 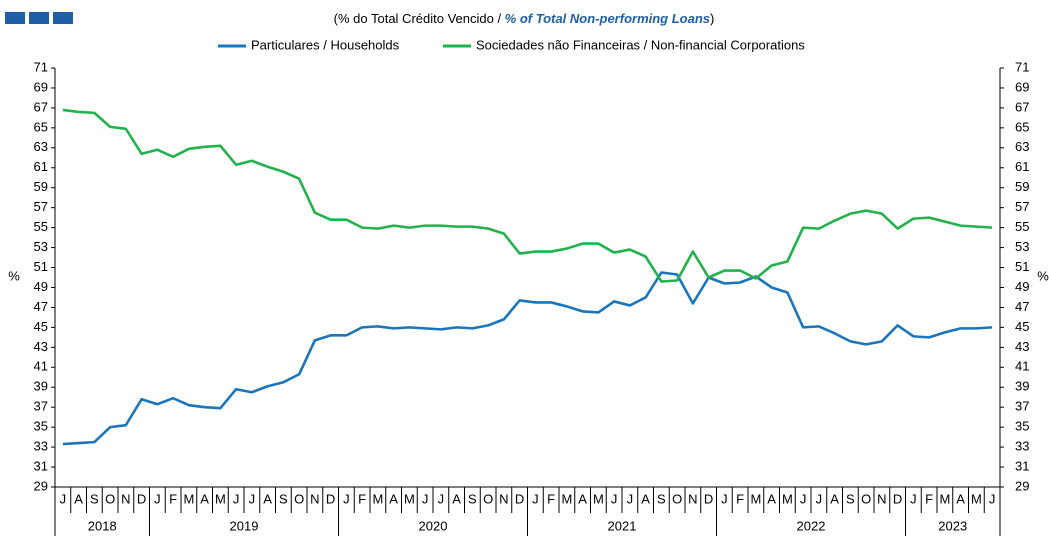 I want to click on year-label: 2022, so click(x=811, y=525).